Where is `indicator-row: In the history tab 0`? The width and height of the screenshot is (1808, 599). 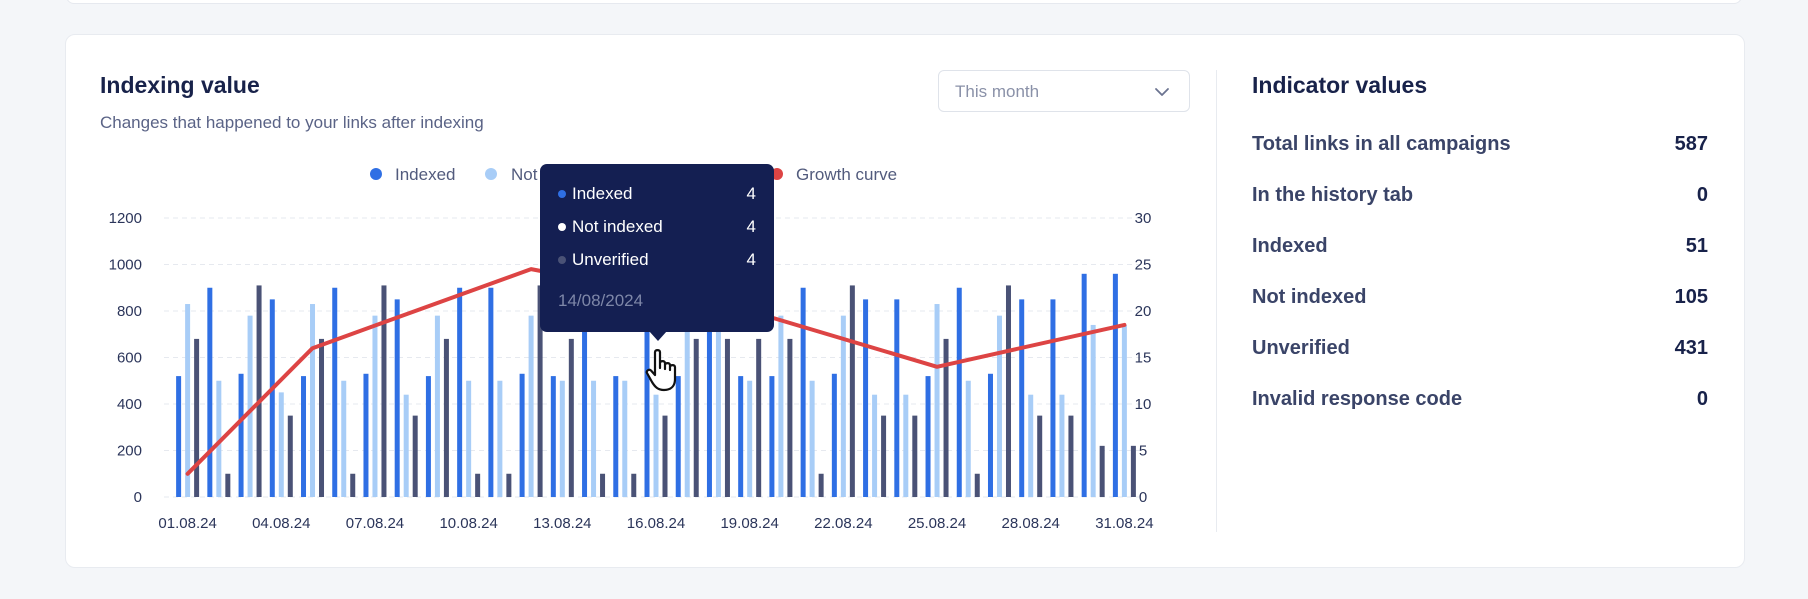 indicator-row: In the history tab 0 is located at coordinates (1480, 197).